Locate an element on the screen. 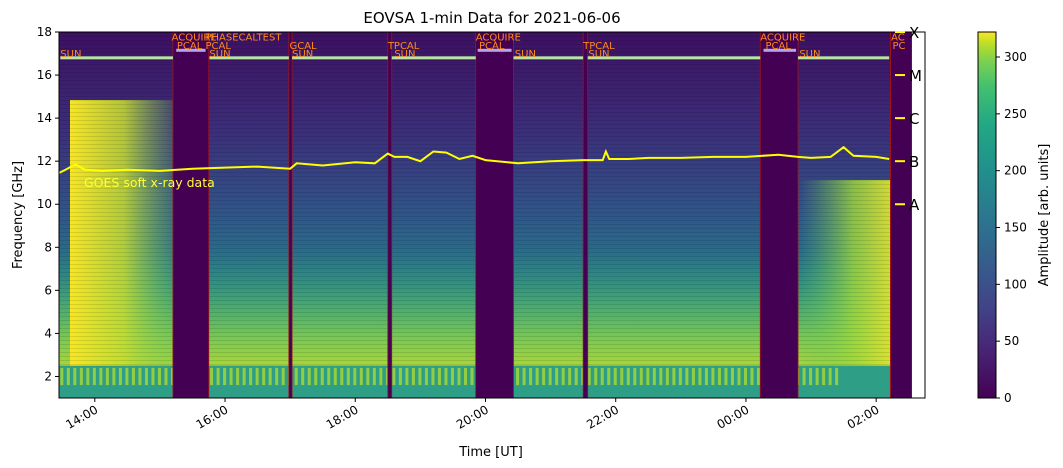  x-tick-label: 18:00 is located at coordinates (342, 416).